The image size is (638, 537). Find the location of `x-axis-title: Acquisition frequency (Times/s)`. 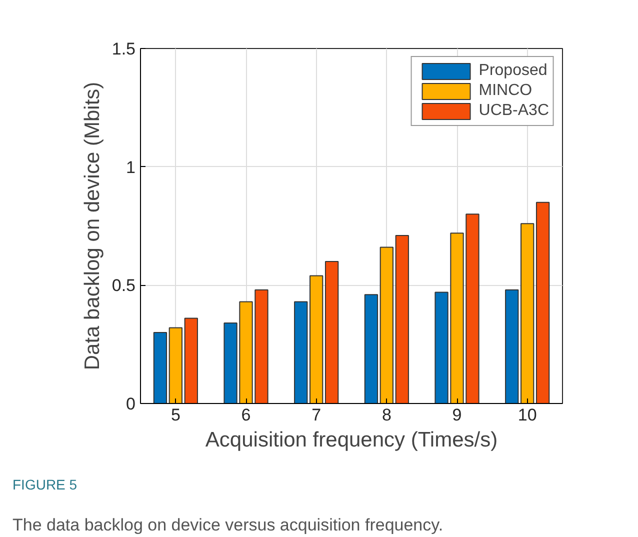

x-axis-title: Acquisition frequency (Times/s) is located at coordinates (351, 440).